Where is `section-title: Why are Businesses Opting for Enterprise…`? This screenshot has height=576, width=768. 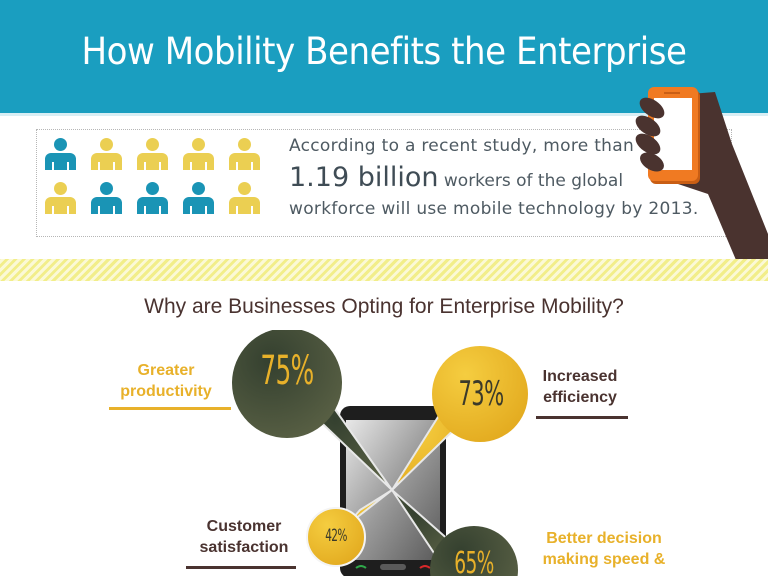
section-title: Why are Businesses Opting for Enterprise… is located at coordinates (384, 306).